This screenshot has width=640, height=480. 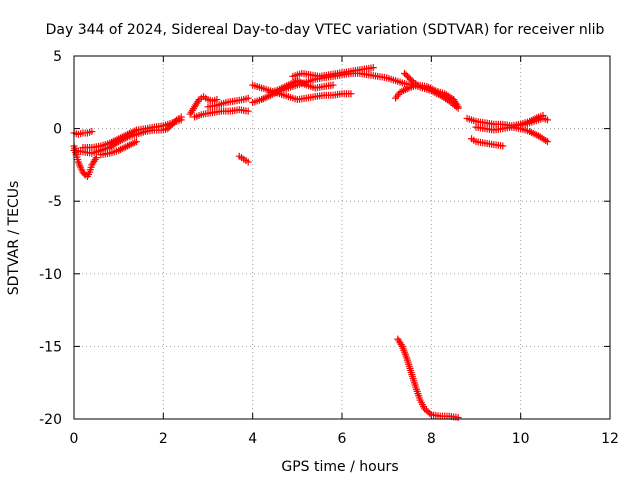 What do you see at coordinates (50, 275) in the screenshot?
I see `y-tick-label: -10` at bounding box center [50, 275].